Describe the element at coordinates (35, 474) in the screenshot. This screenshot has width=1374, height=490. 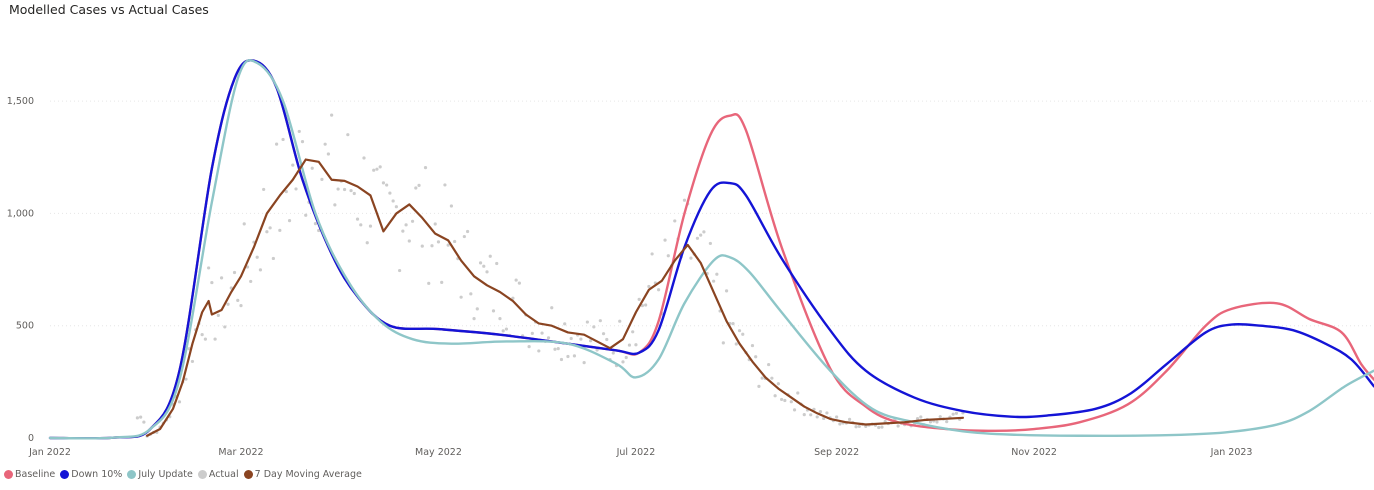
I see `legend-label: Baseline` at that location.